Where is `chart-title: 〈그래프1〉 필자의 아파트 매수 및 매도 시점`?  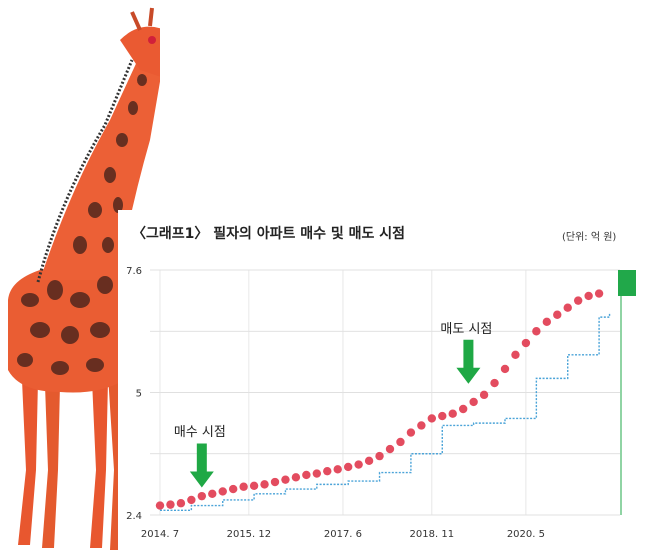 chart-title: 〈그래프1〉 필자의 아파트 매수 및 매도 시점 is located at coordinates (269, 234).